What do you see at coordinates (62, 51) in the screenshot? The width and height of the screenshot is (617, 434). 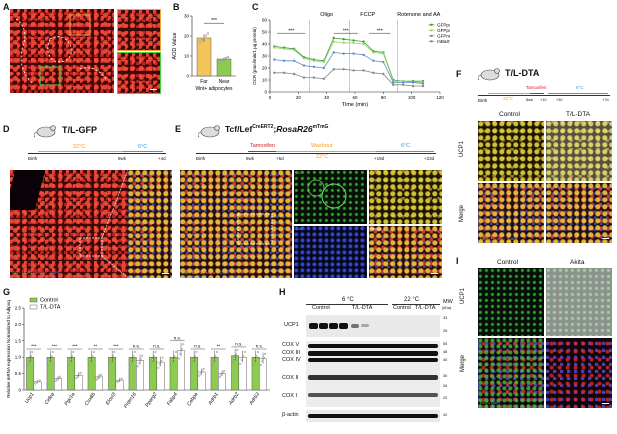 I see `panel-a-main-image` at bounding box center [62, 51].